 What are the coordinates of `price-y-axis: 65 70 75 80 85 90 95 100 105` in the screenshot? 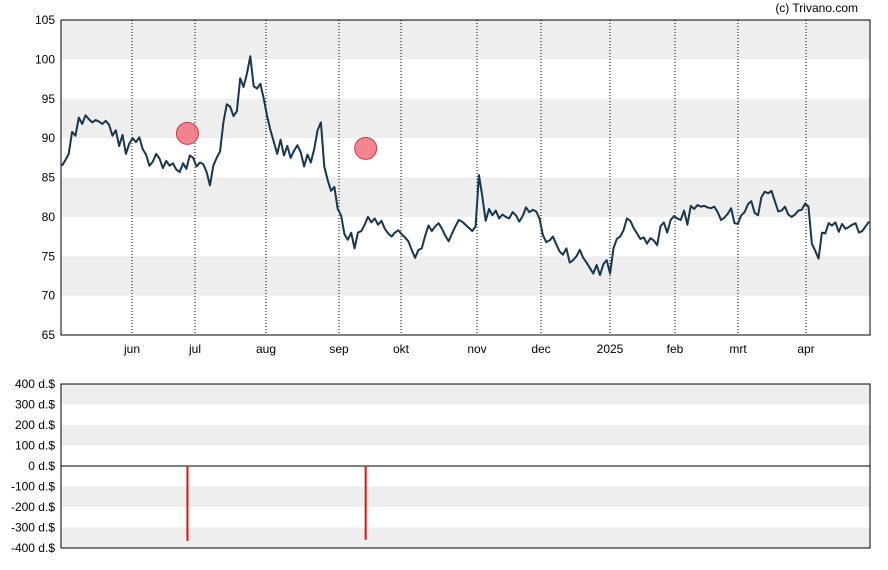 It's located at (45, 177).